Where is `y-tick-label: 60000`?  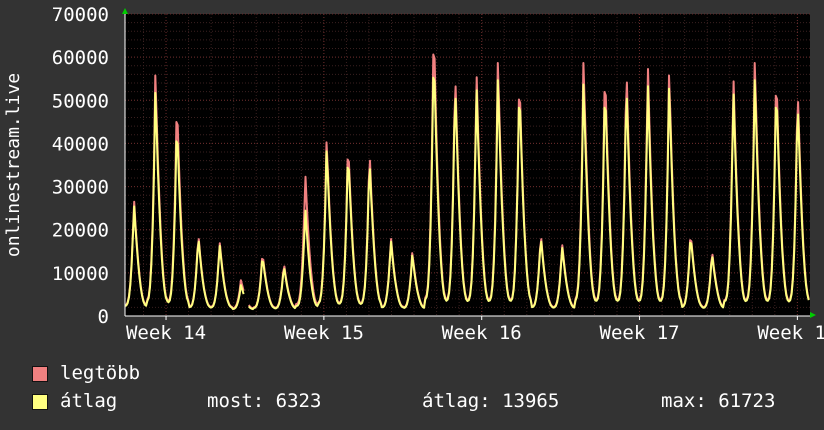 y-tick-label: 60000 is located at coordinates (80, 58).